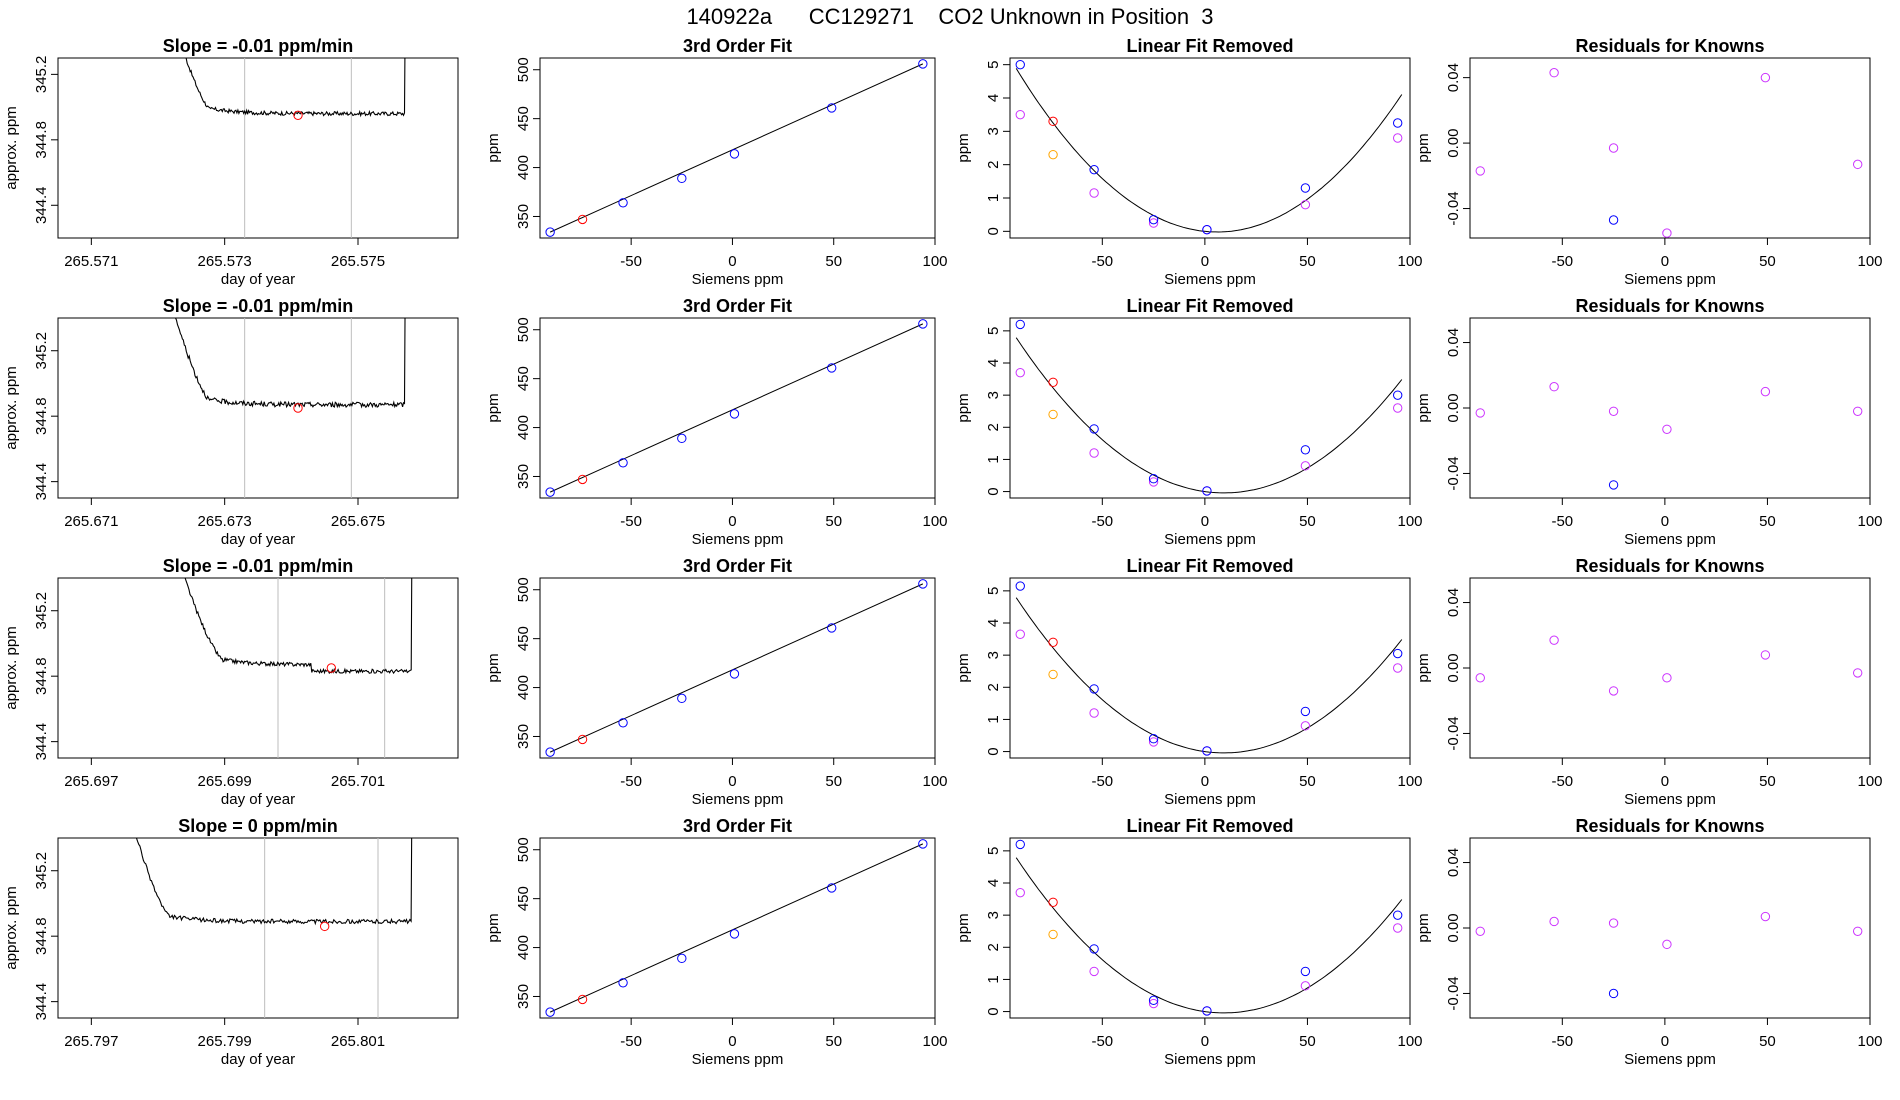 This screenshot has width=1900, height=1100. Describe the element at coordinates (91, 1041) in the screenshot. I see `x-tick-label: 265.797` at that location.